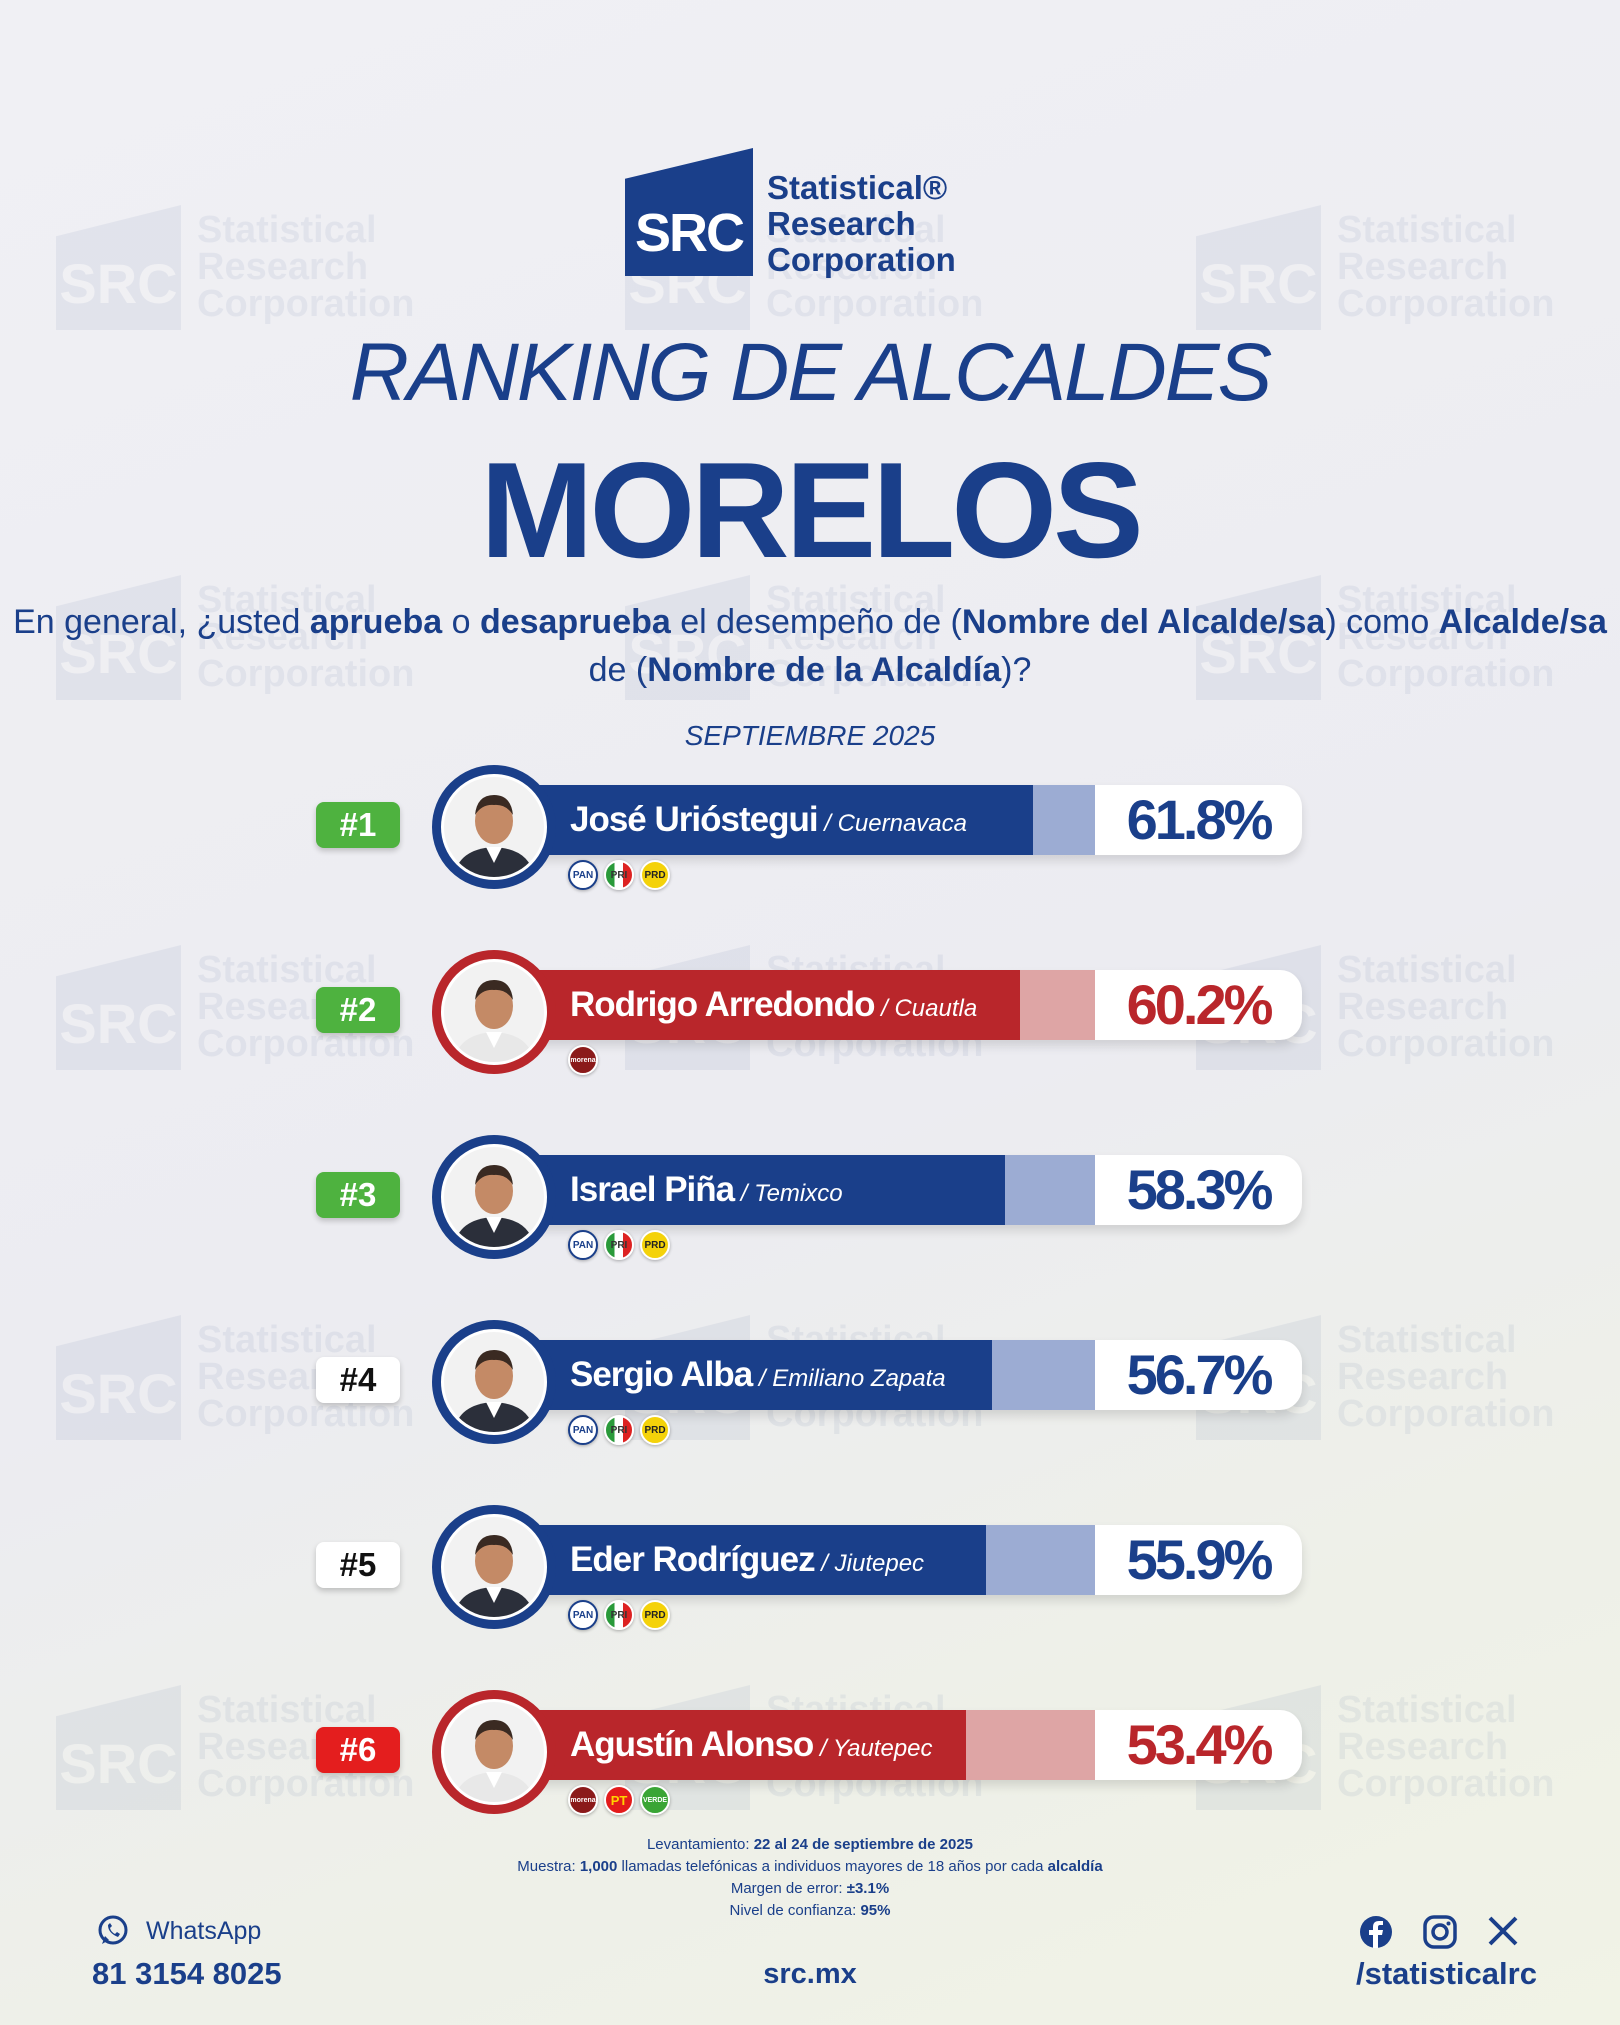 The width and height of the screenshot is (1620, 2025). I want to click on logo-line: Corporation, so click(861, 259).